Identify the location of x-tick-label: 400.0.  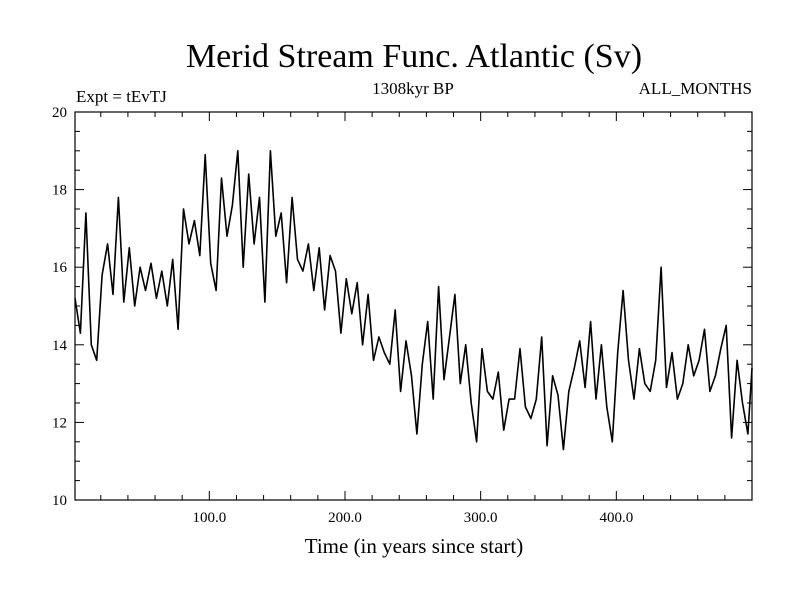
(616, 518).